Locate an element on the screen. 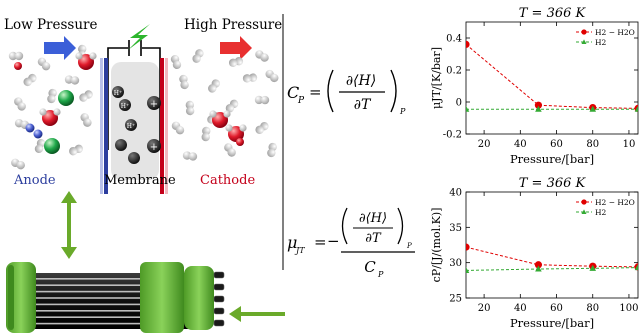  y-tick-label: 0.2 is located at coordinates (454, 71).